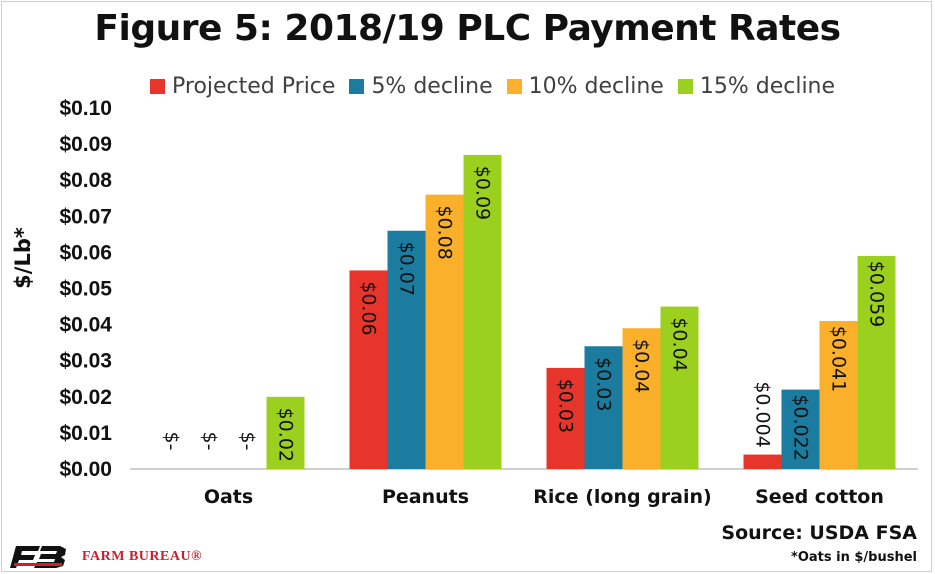  I want to click on farm-bureau-logo-icon, so click(38, 557).